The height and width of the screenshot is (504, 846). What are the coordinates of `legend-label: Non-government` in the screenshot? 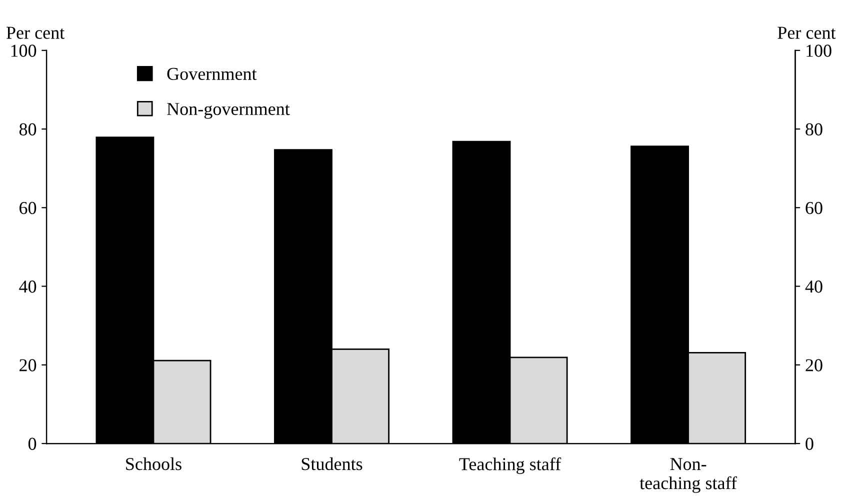 It's located at (228, 111).